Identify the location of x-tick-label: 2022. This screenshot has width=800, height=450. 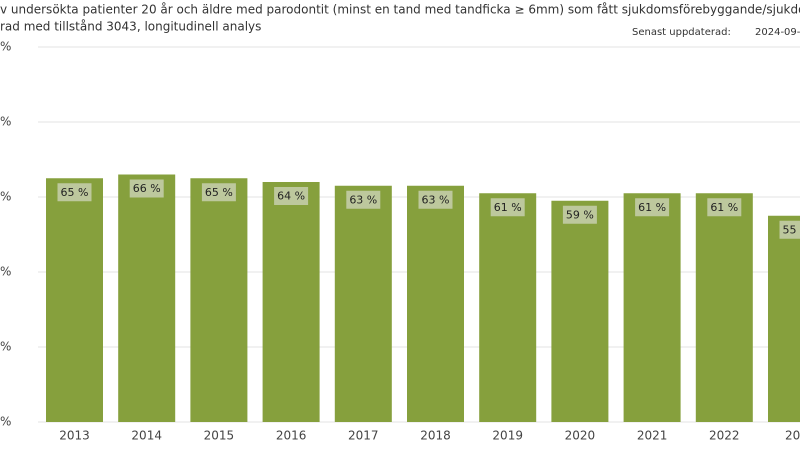
(724, 436).